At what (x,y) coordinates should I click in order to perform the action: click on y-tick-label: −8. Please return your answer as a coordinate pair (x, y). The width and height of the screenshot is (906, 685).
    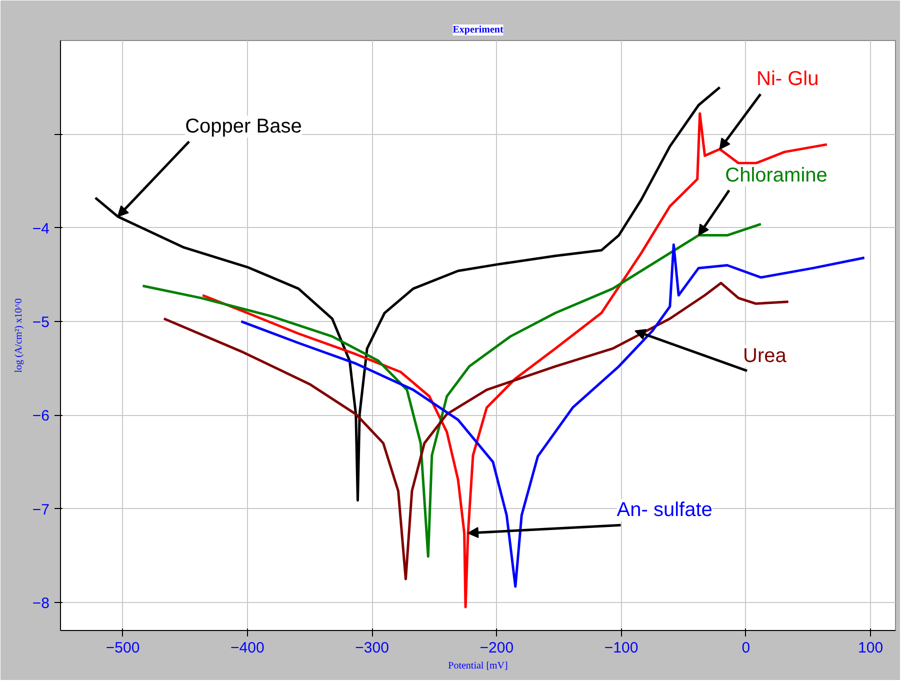
    Looking at the image, I should click on (41, 603).